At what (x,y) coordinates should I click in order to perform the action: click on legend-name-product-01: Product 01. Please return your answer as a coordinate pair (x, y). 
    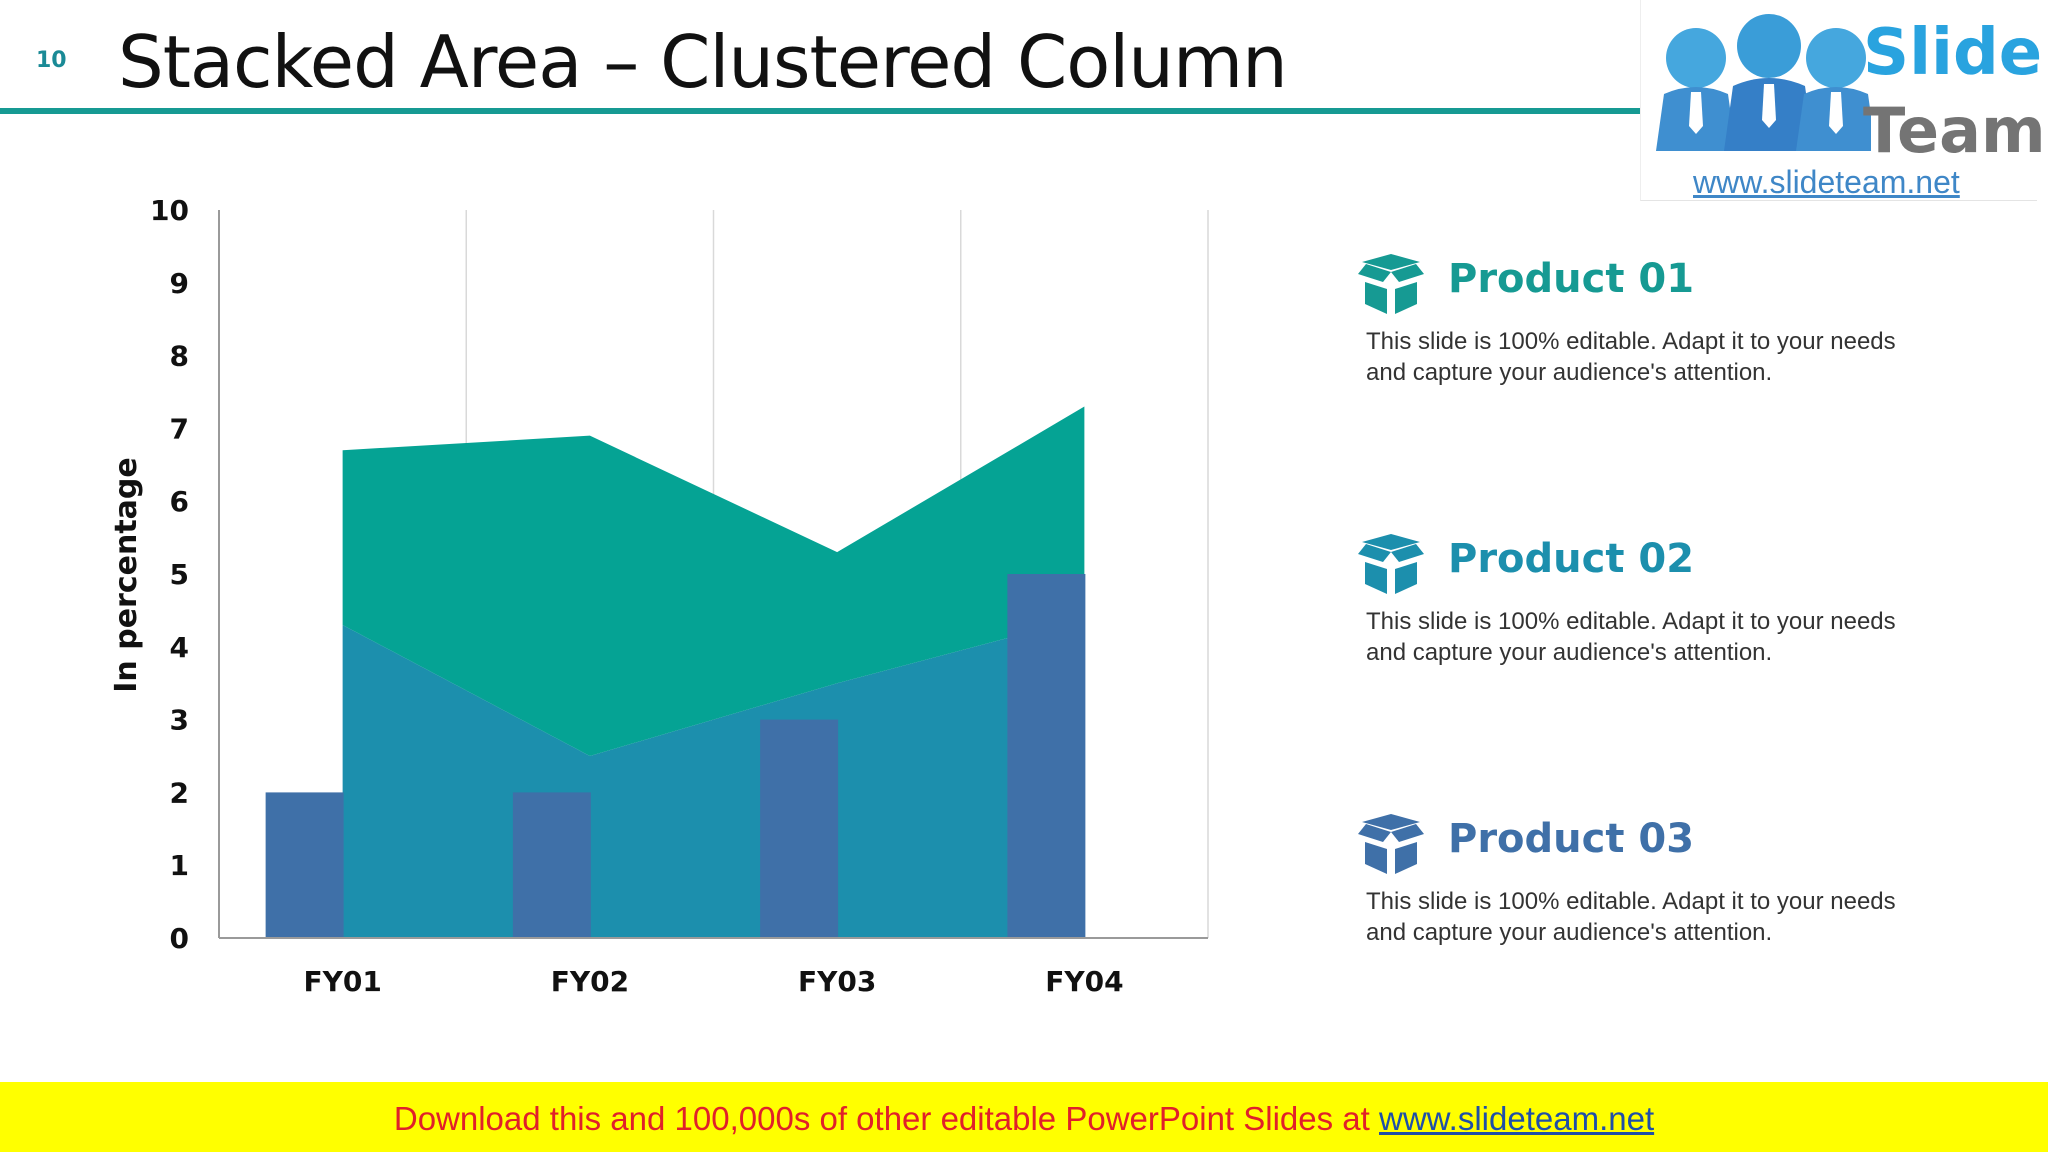
    Looking at the image, I should click on (1571, 279).